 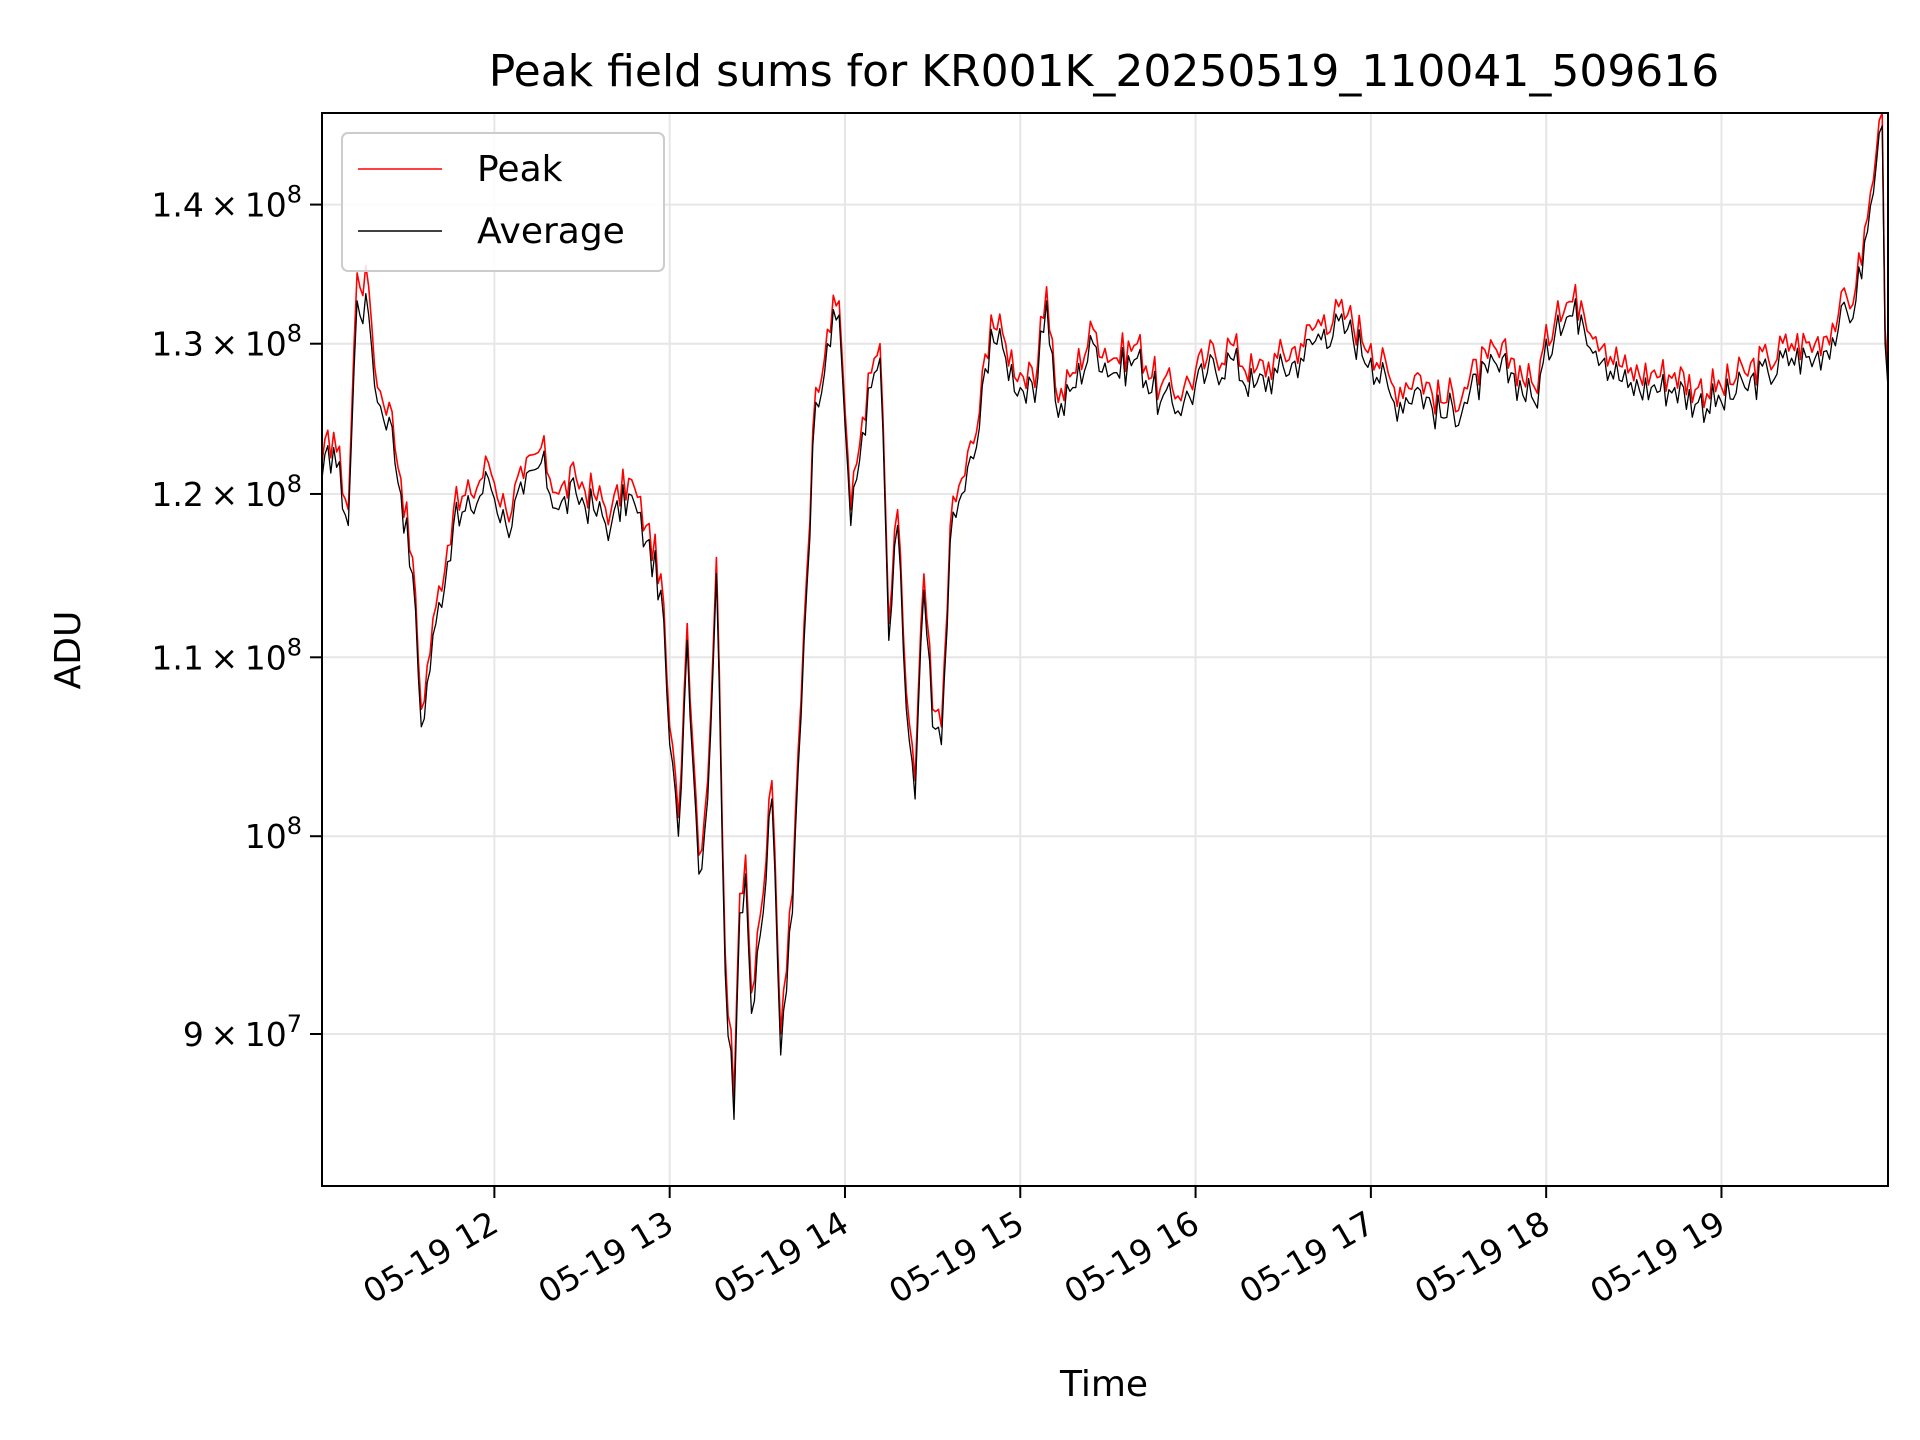 What do you see at coordinates (273, 834) in the screenshot?
I see `y-tick-label: 108` at bounding box center [273, 834].